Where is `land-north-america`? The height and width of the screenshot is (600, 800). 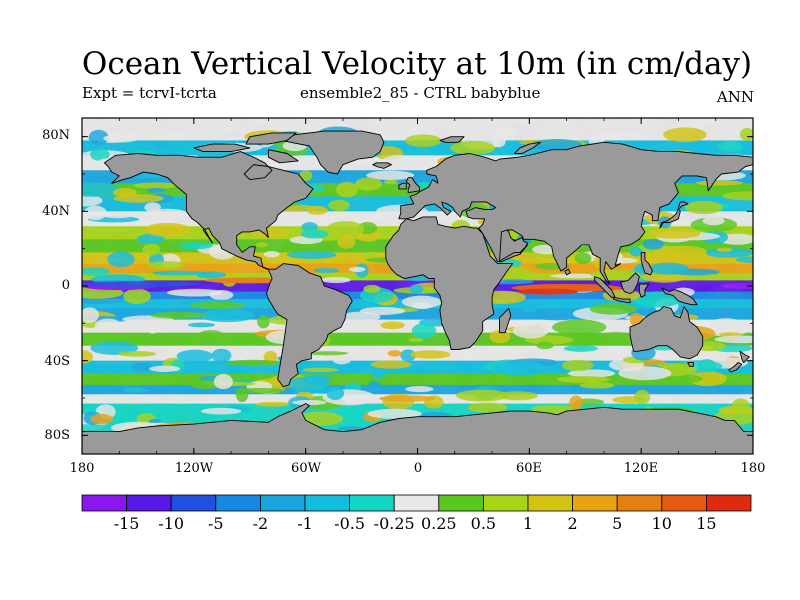
land-north-america is located at coordinates (208, 211).